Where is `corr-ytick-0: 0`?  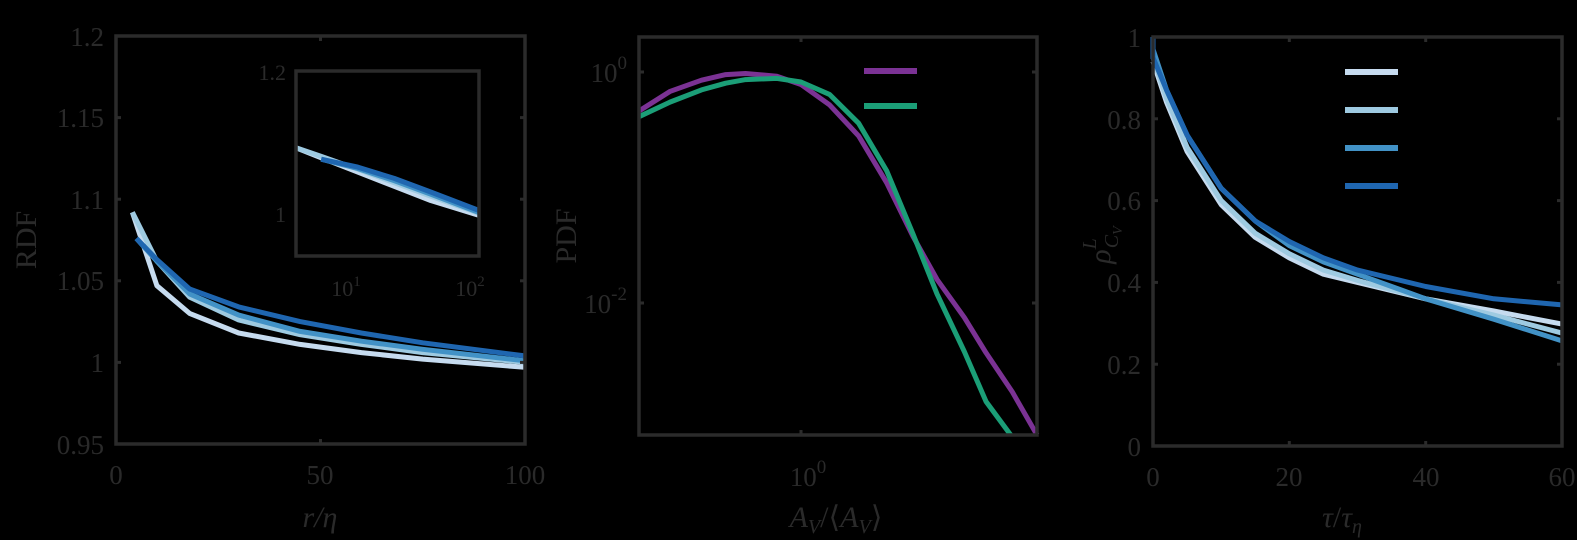
corr-ytick-0: 0 is located at coordinates (1135, 447).